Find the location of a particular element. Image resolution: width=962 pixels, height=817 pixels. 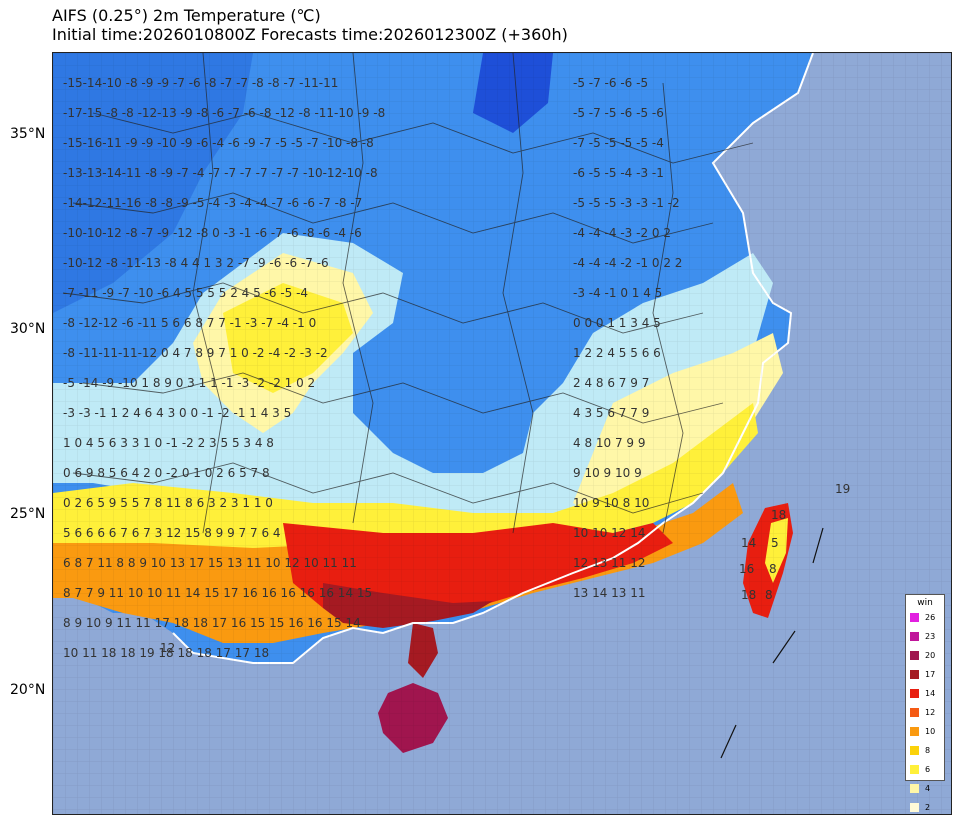

legend-label: 4 is located at coordinates (928, 788).